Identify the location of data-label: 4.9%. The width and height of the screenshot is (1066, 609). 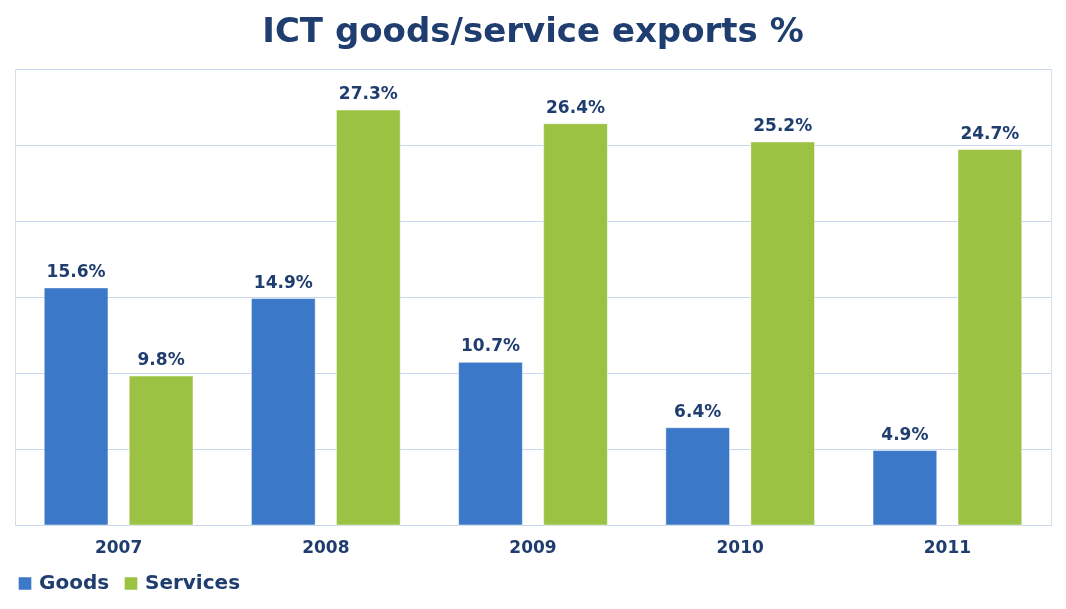
(905, 433).